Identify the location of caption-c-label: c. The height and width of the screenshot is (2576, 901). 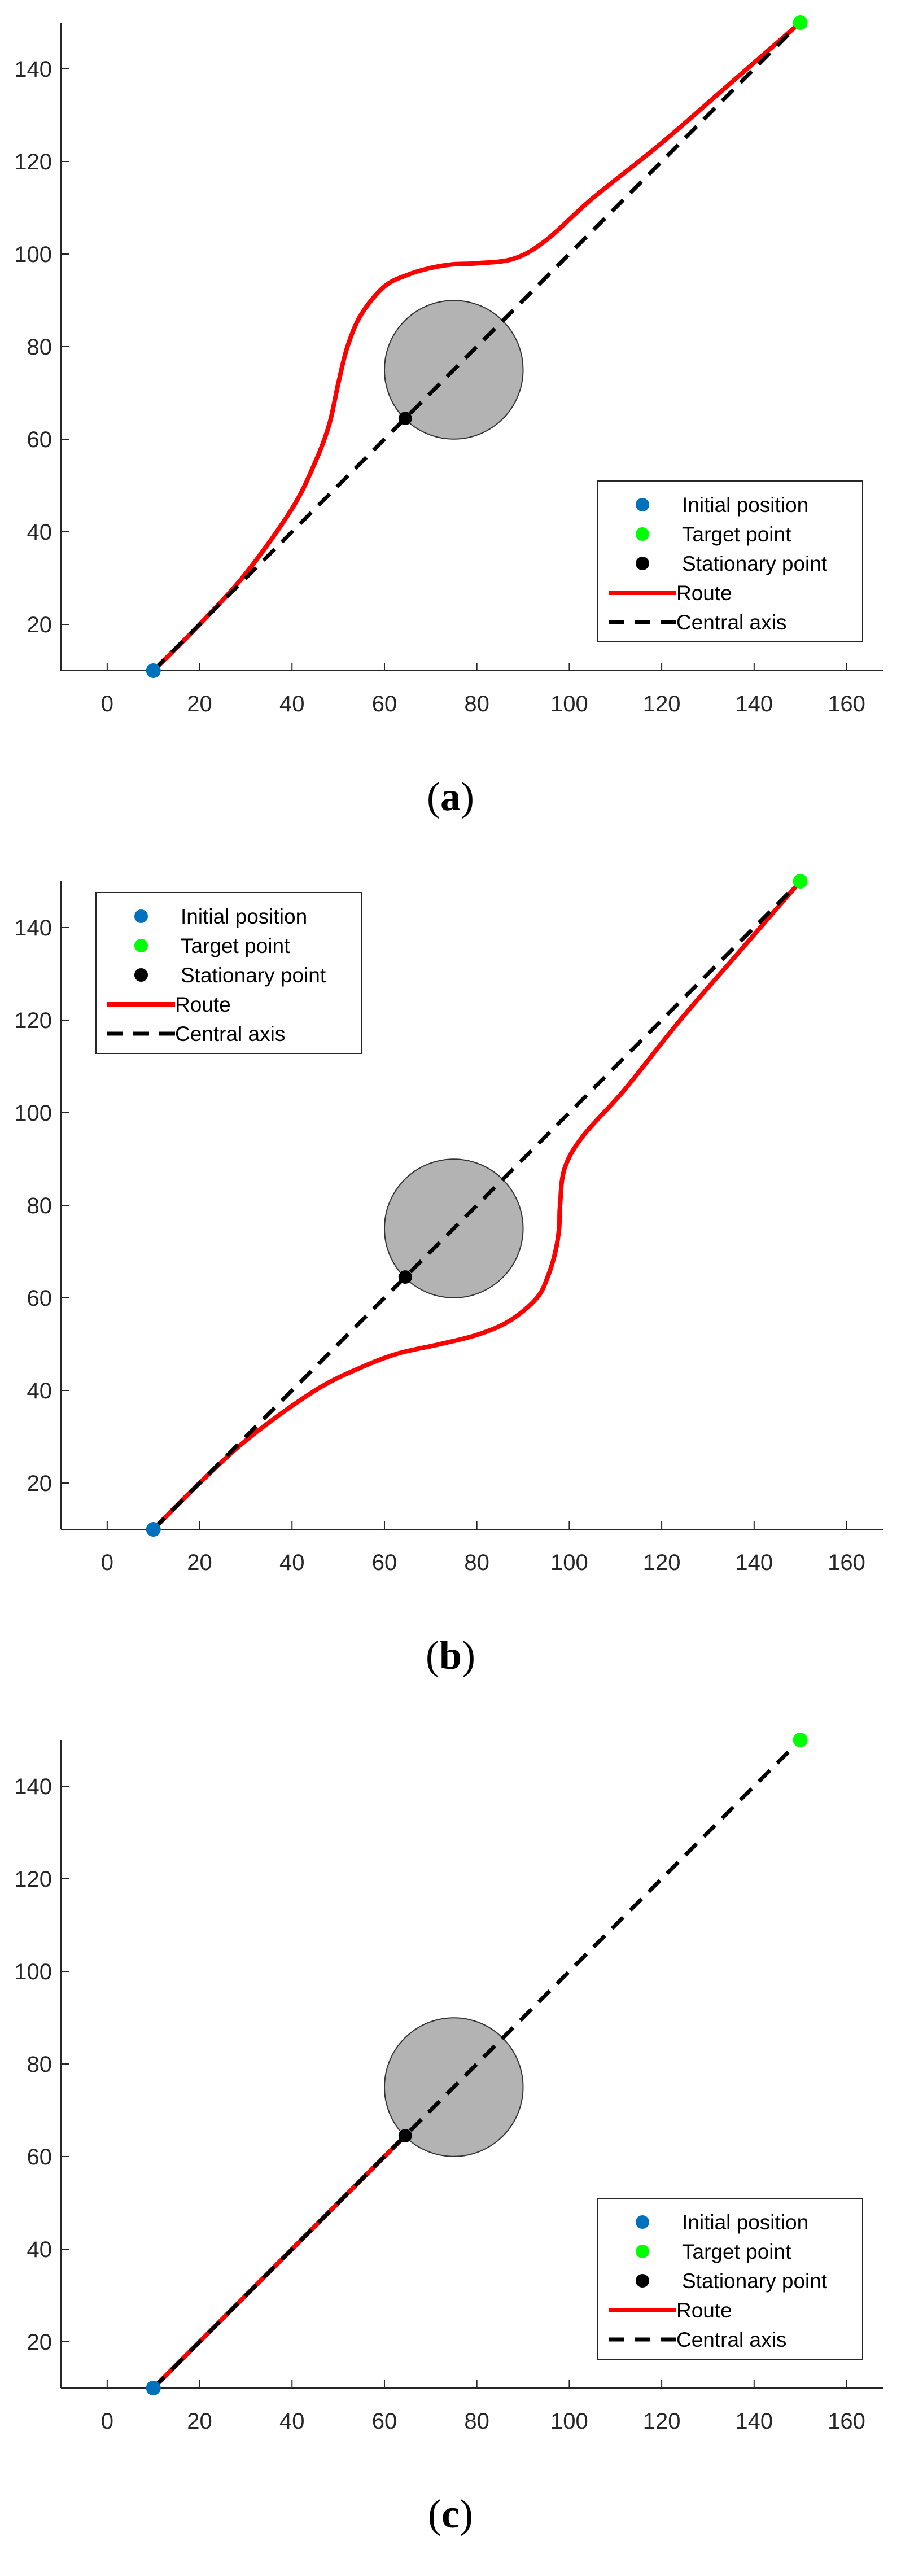
(450, 2513).